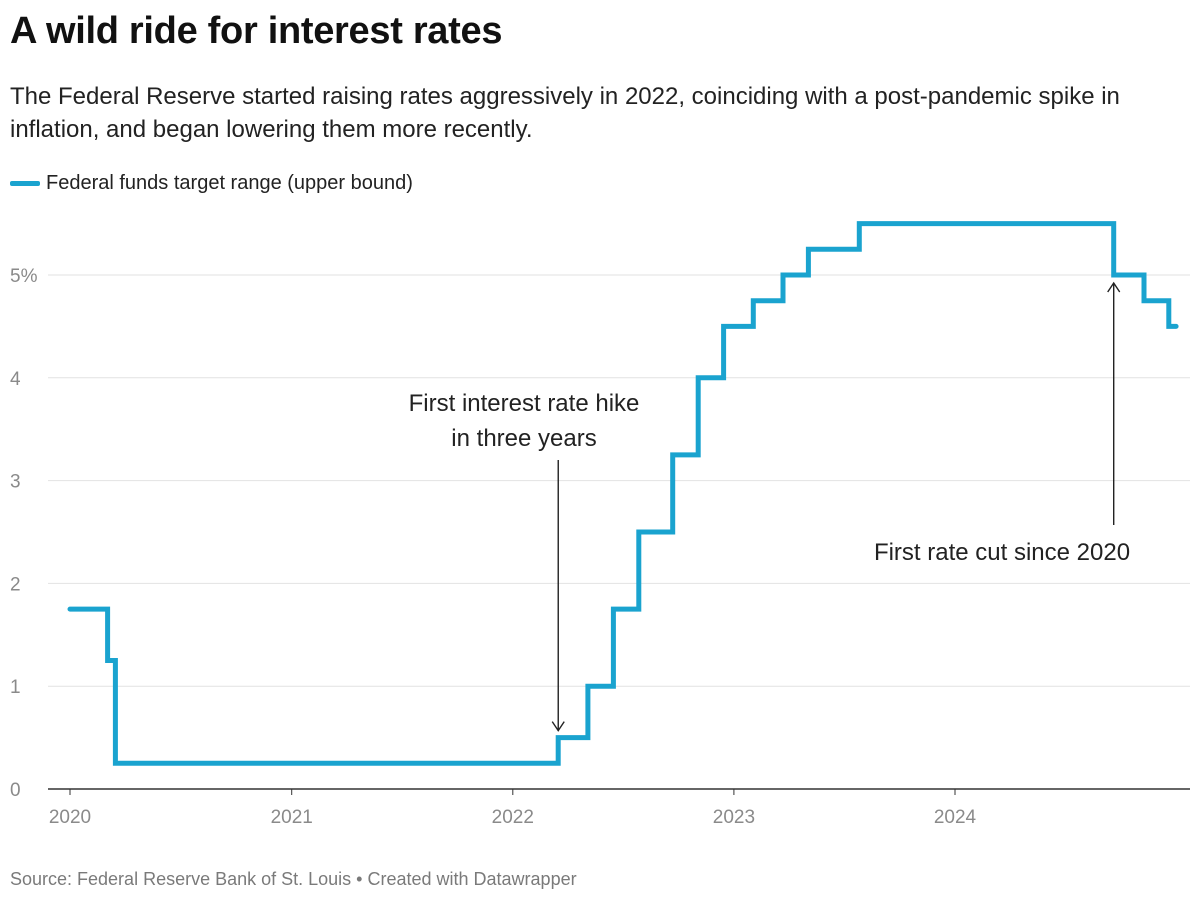  Describe the element at coordinates (15, 687) in the screenshot. I see `y-tick-label: 1` at that location.